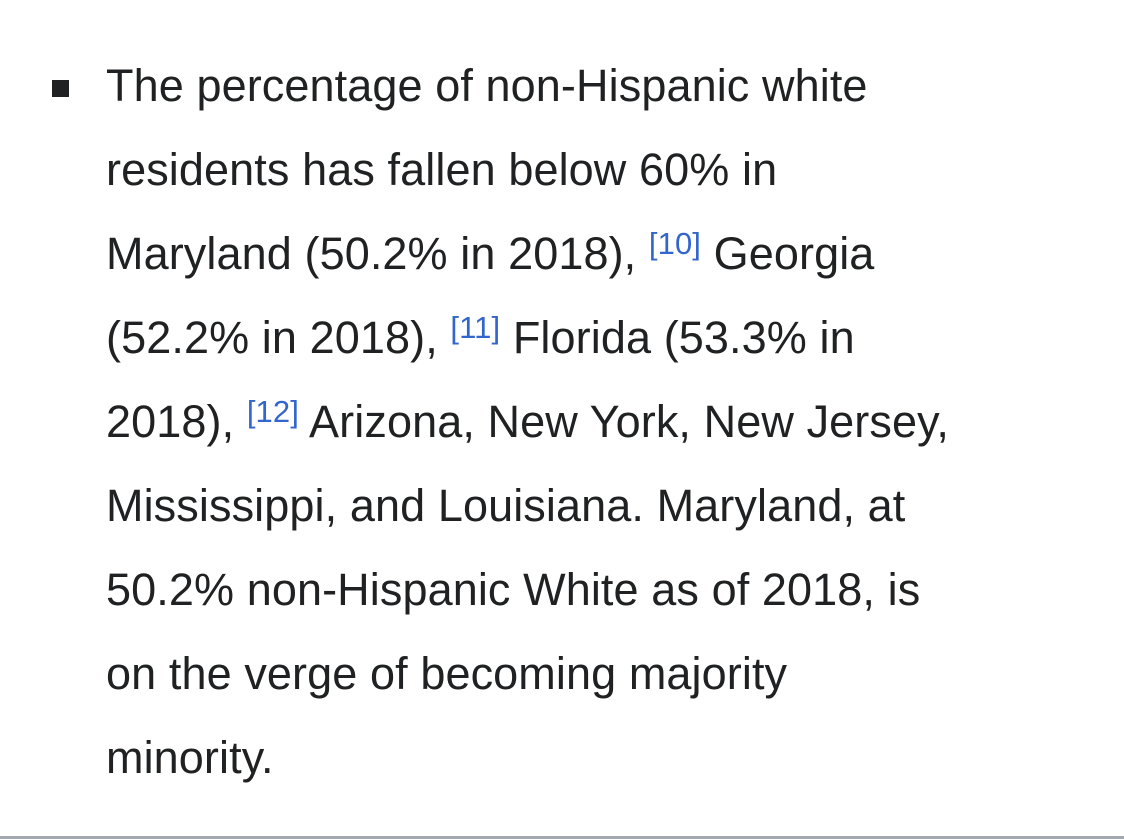 Image resolution: width=1124 pixels, height=839 pixels. I want to click on citation-link-11: [11], so click(475, 327).